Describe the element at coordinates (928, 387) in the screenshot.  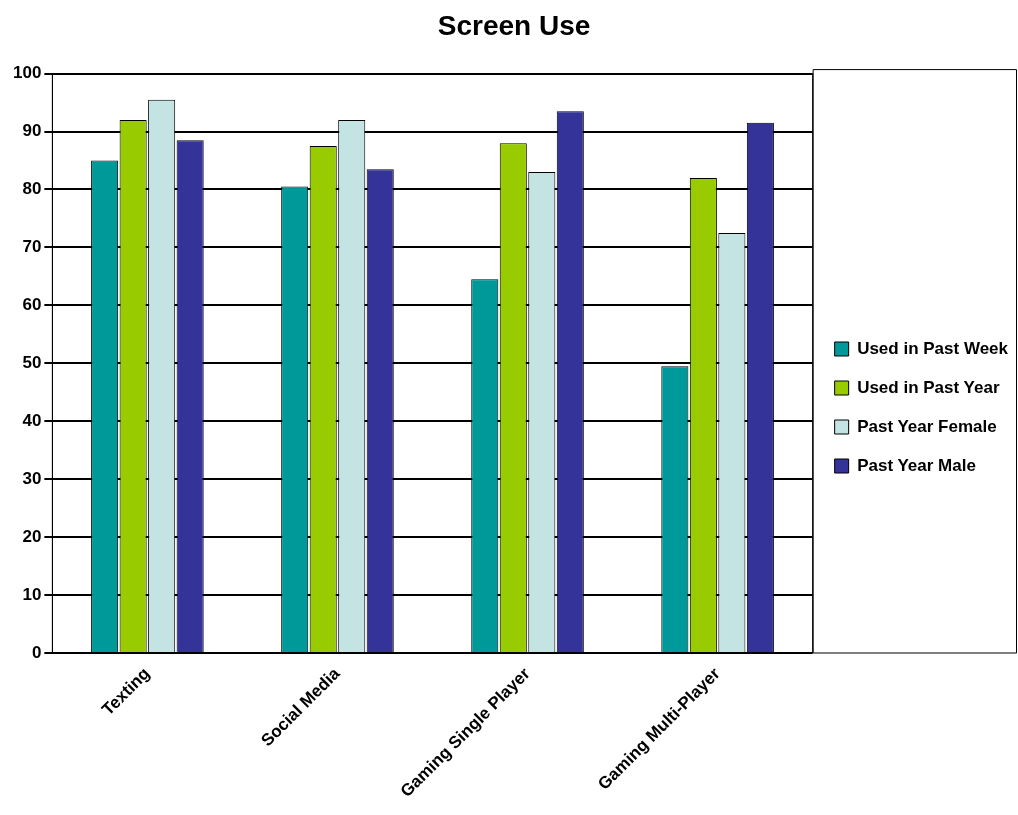
I see `legend-label: Used in Past Year` at that location.